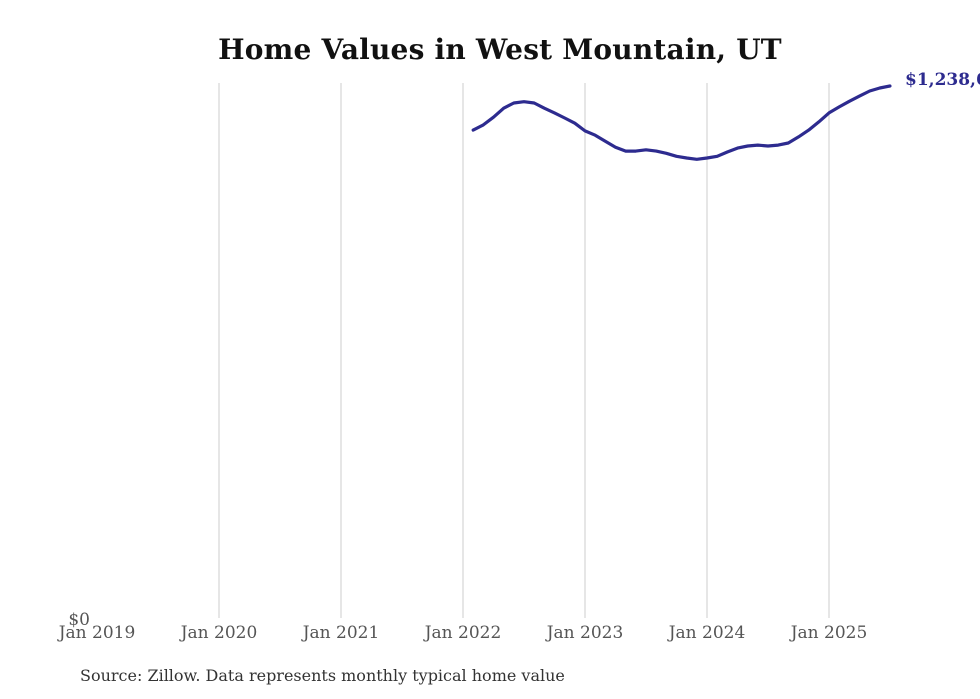  Describe the element at coordinates (219, 633) in the screenshot. I see `x-tick-label: Jan 2020` at that location.